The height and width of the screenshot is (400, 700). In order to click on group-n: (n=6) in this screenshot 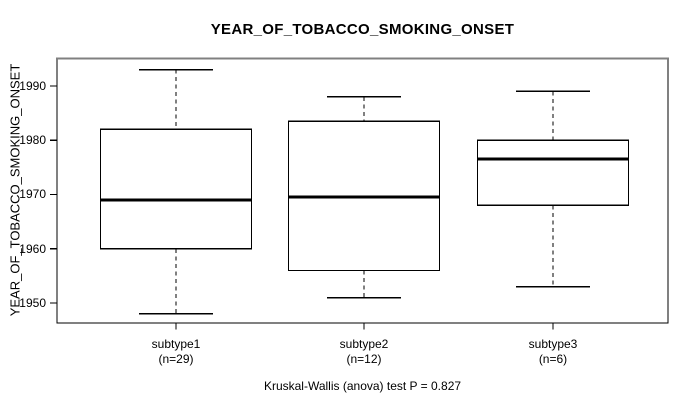, I will do `click(553, 359)`.